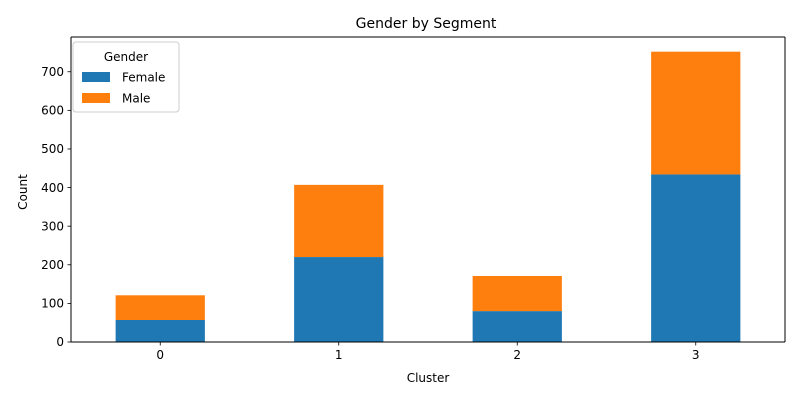 This screenshot has width=800, height=404. I want to click on y-tick-label: 100, so click(52, 304).